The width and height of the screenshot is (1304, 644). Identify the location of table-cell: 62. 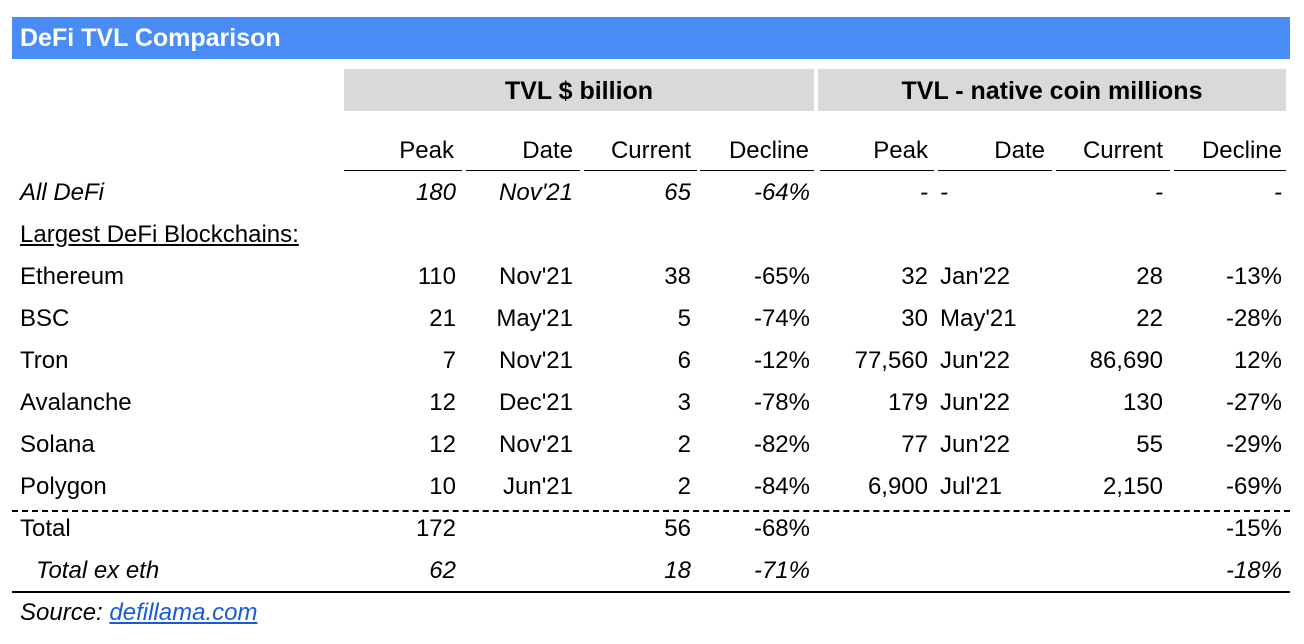
(442, 570).